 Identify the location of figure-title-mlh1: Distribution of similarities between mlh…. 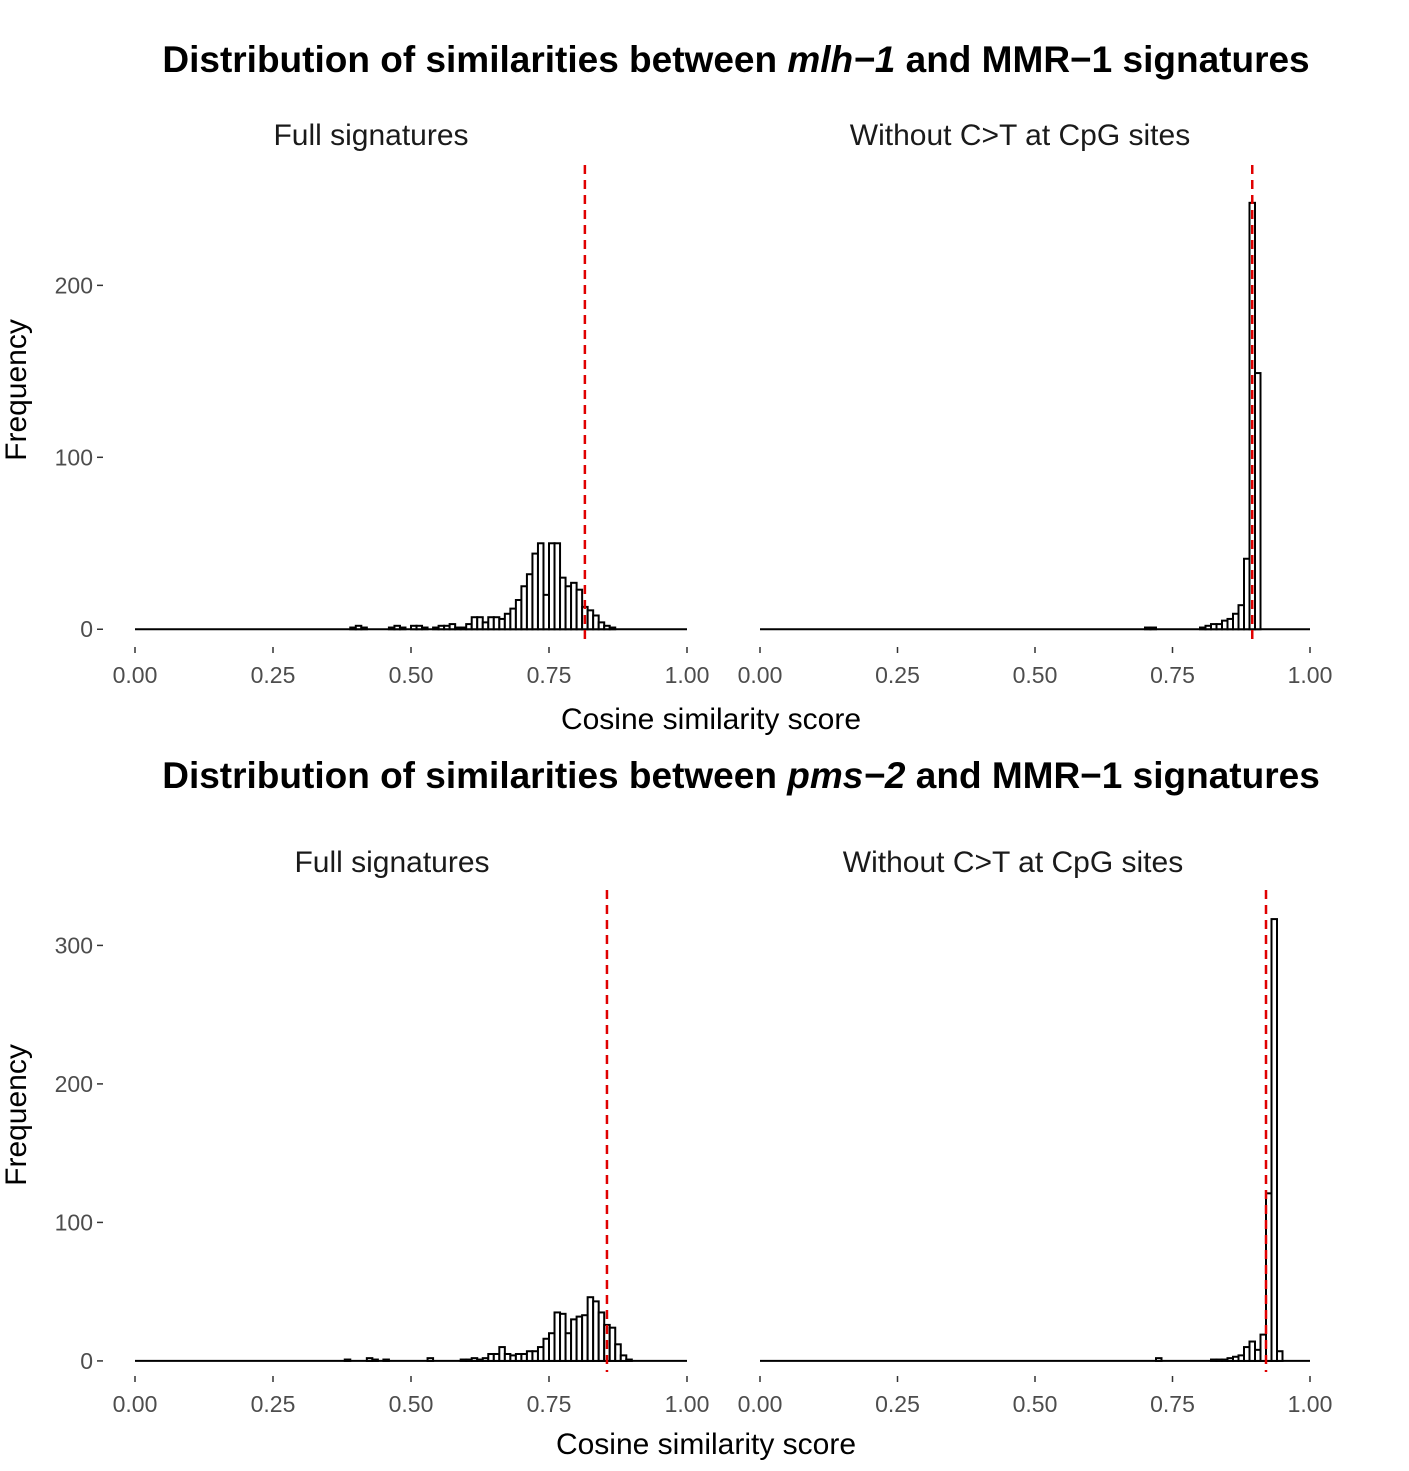
(735, 59).